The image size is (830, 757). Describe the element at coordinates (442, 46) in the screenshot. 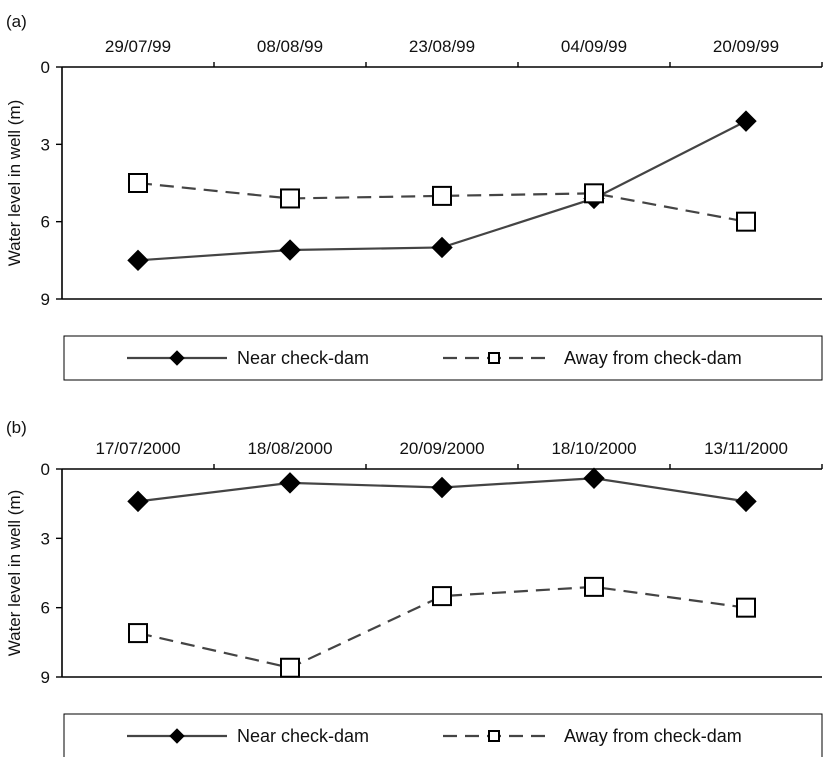

I see `x-tick-label: 23/08/99` at that location.